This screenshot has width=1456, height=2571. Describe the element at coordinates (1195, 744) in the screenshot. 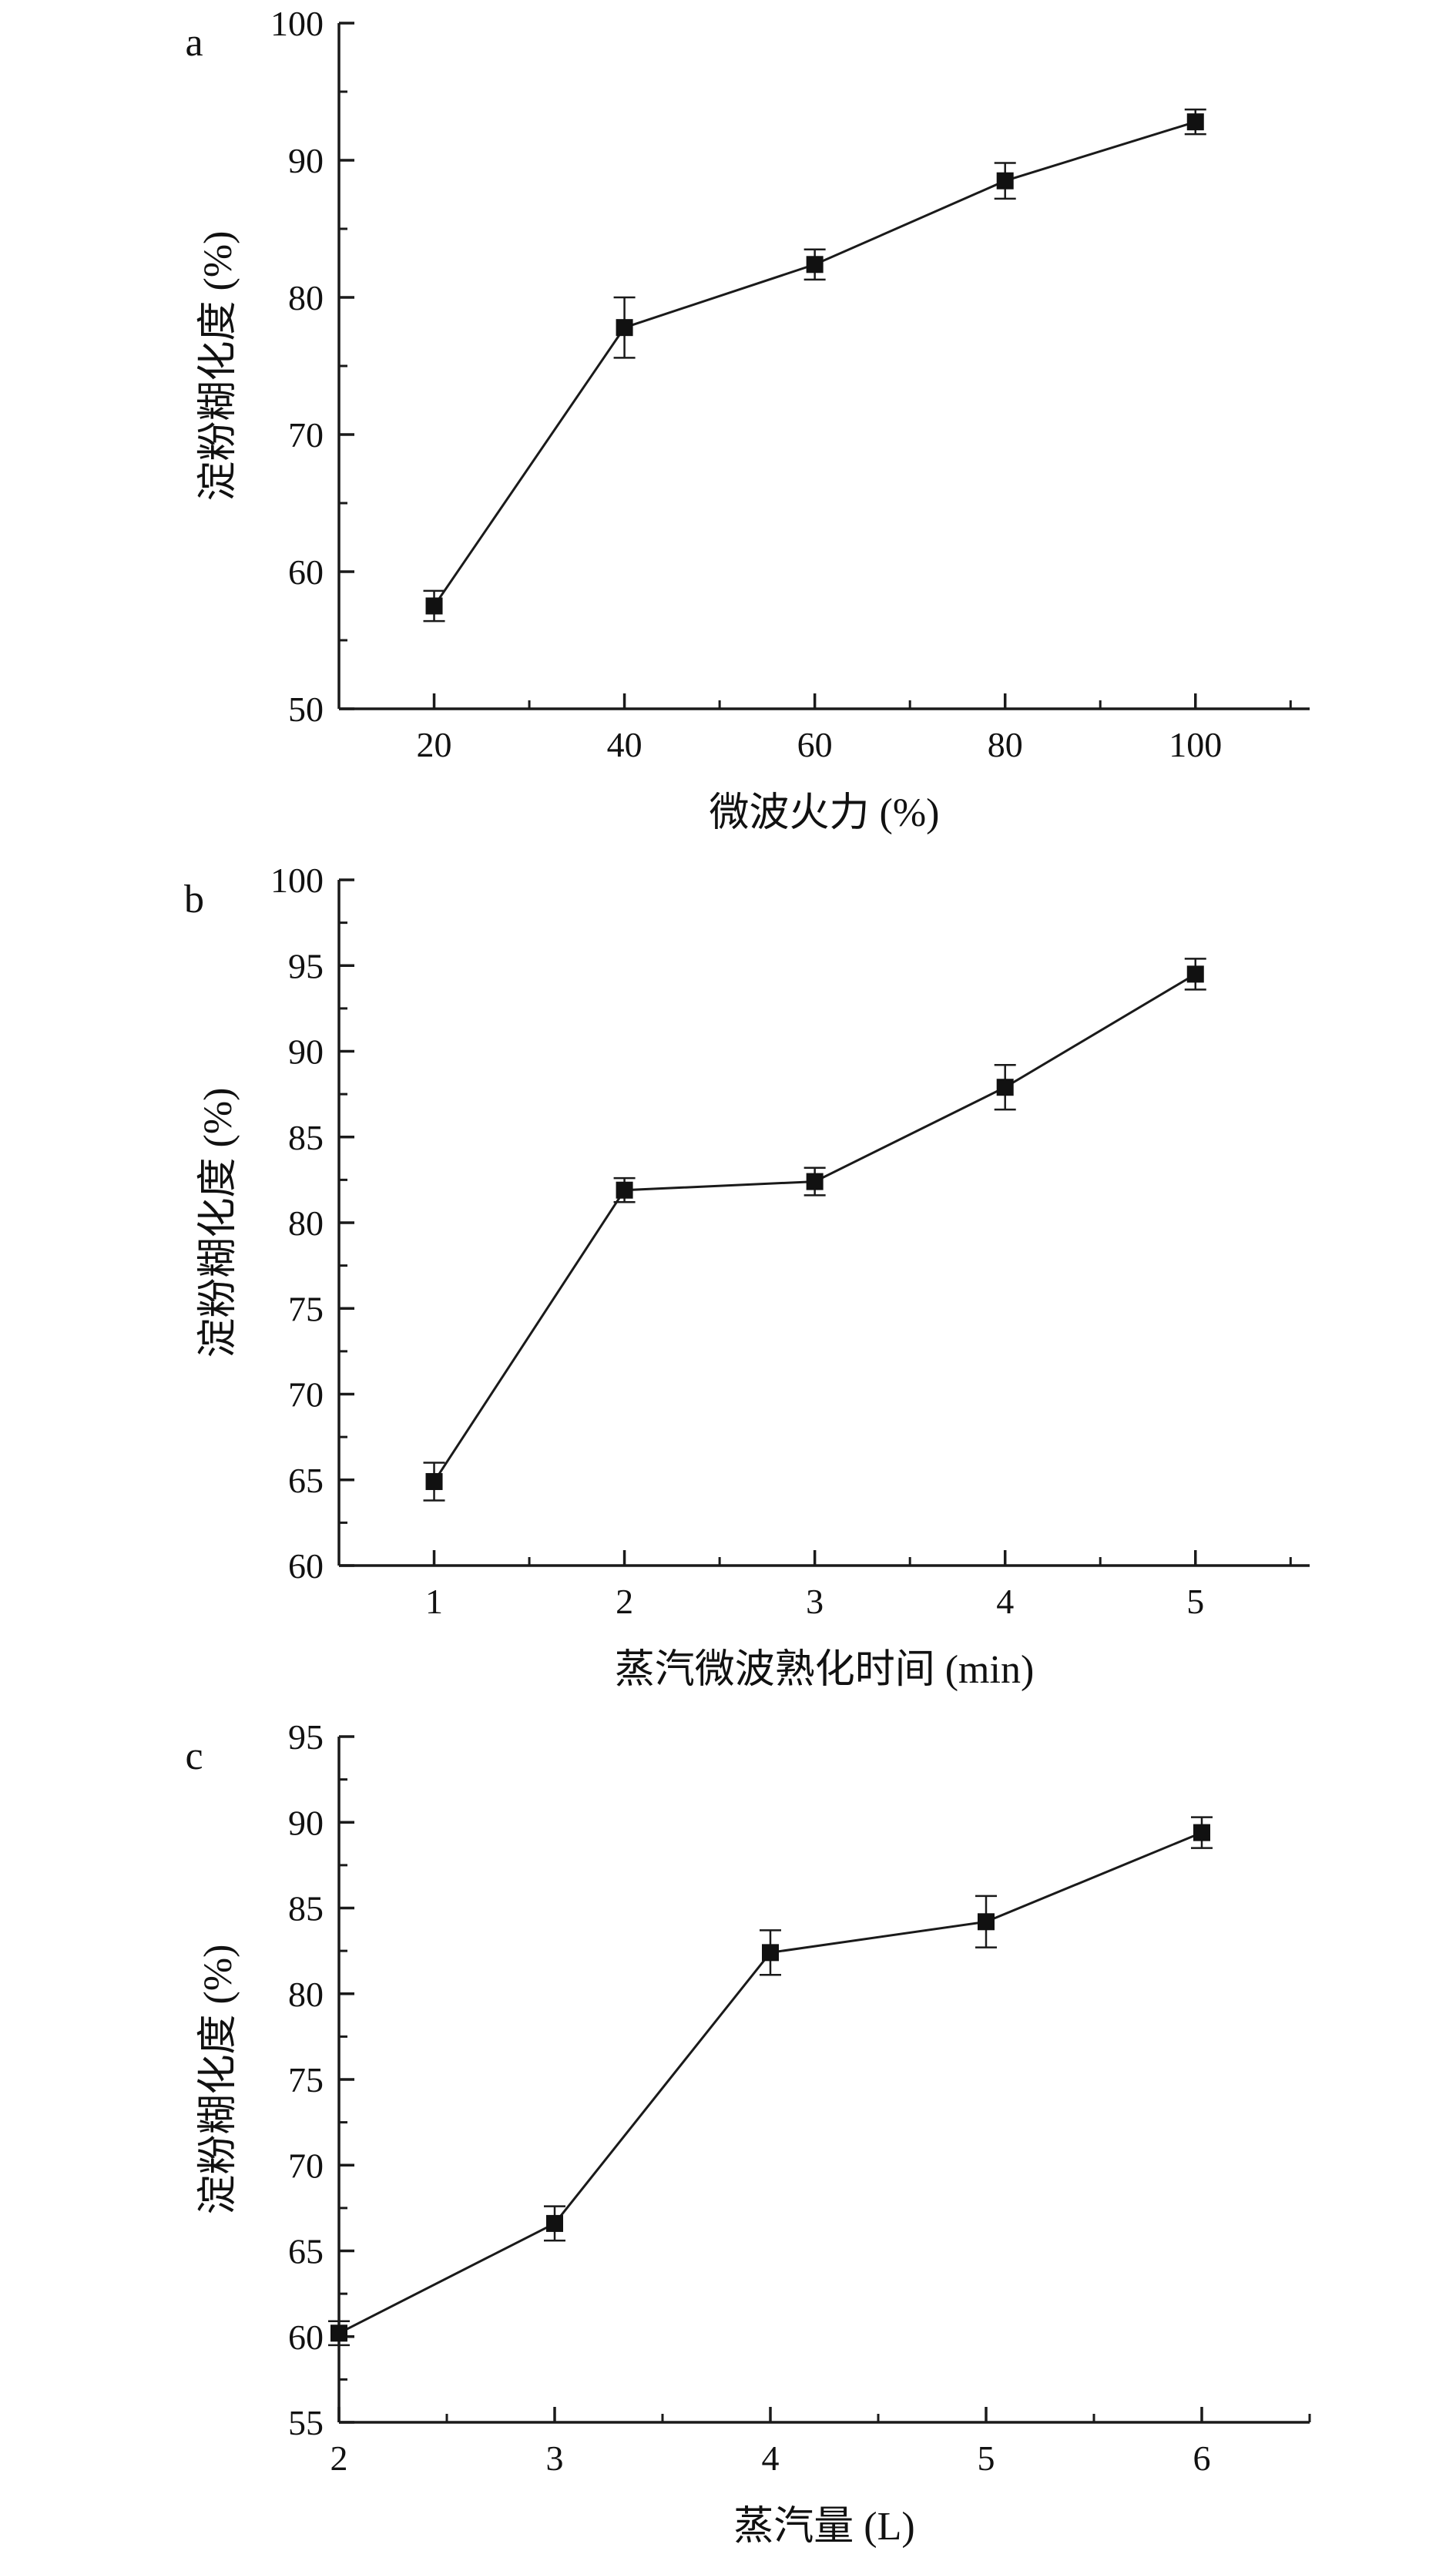

I see `x-tick-label: 100` at that location.